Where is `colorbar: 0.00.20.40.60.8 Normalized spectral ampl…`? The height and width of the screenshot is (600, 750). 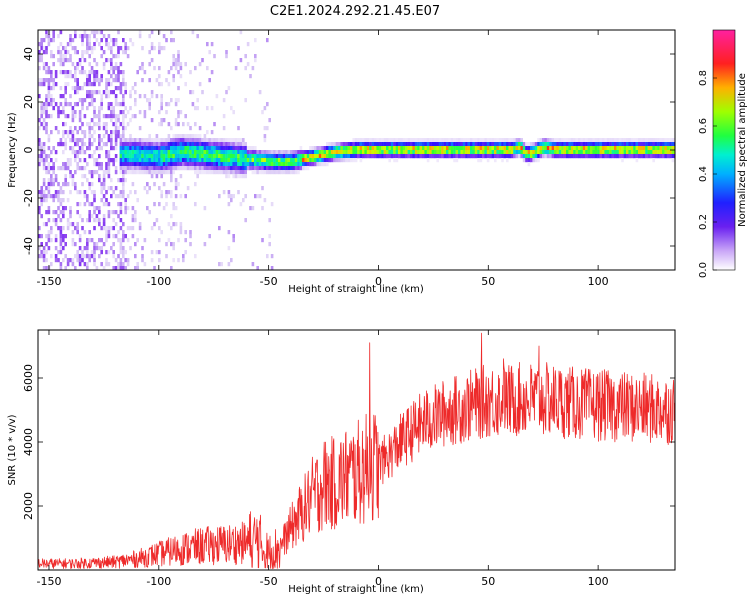 colorbar: 0.00.20.40.60.8 Normalized spectral ampl… is located at coordinates (723, 153).